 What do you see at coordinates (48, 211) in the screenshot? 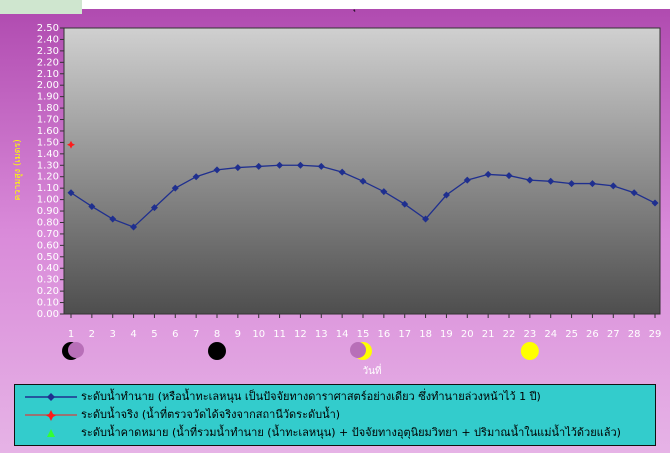
I see `y-tick-label: 0.90` at bounding box center [48, 211].